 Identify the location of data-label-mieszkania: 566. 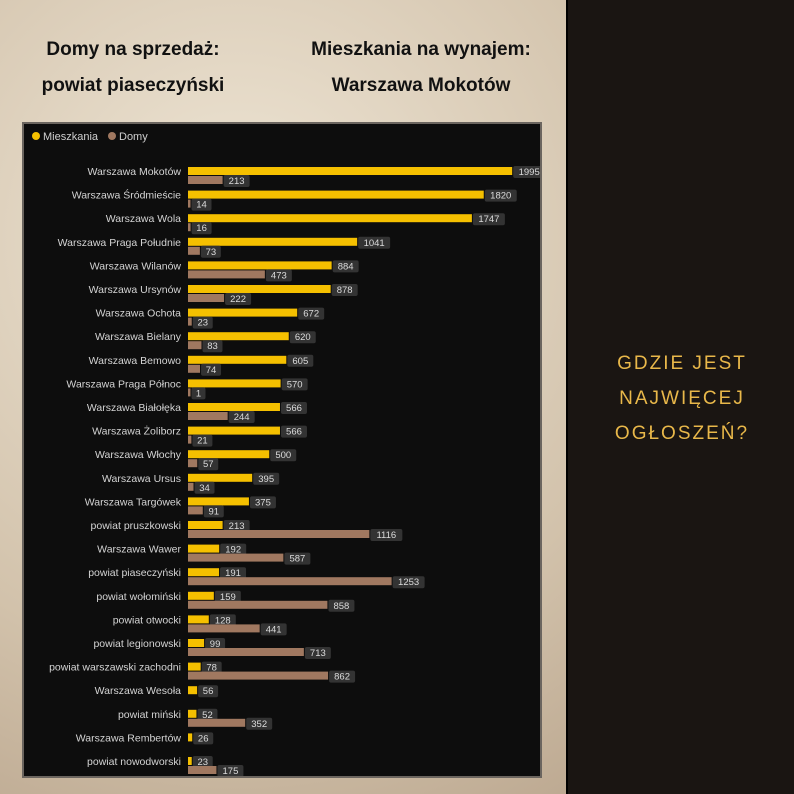
(294, 432).